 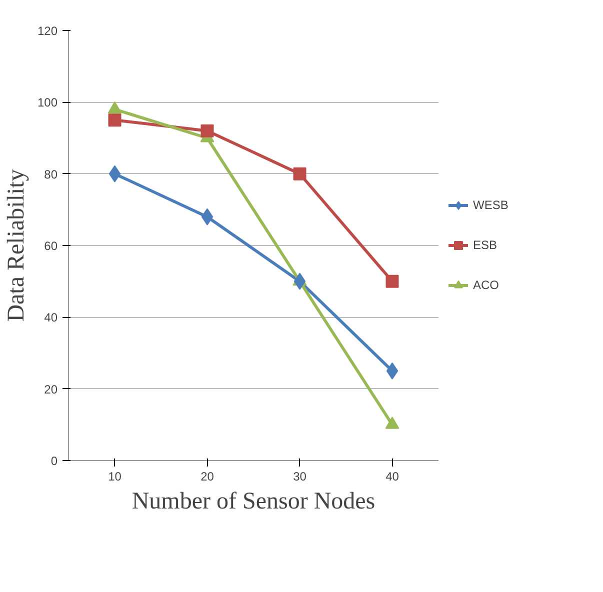 What do you see at coordinates (54, 461) in the screenshot?
I see `y-tick-label: 0` at bounding box center [54, 461].